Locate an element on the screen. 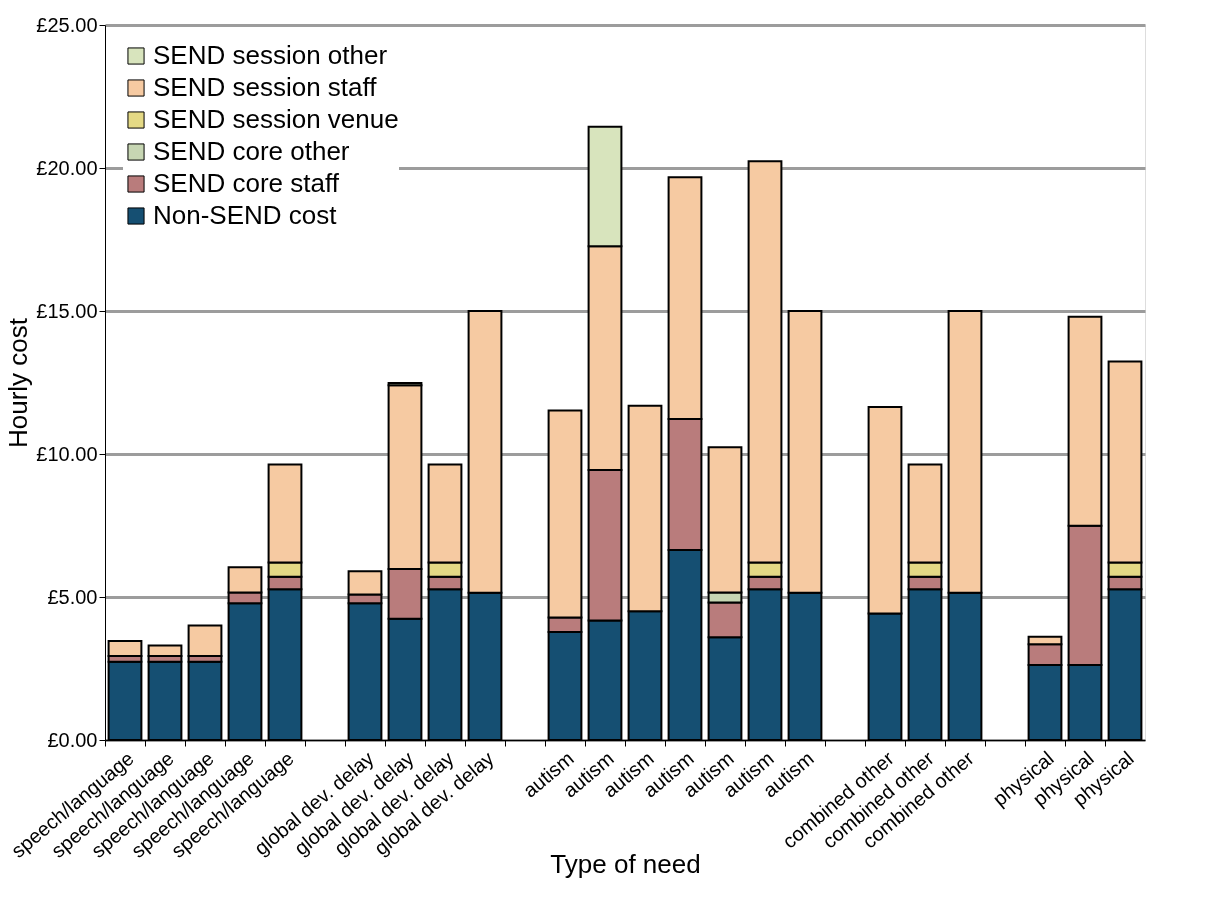 This screenshot has width=1214, height=904. y-tick-label: £20.00 is located at coordinates (67, 167).